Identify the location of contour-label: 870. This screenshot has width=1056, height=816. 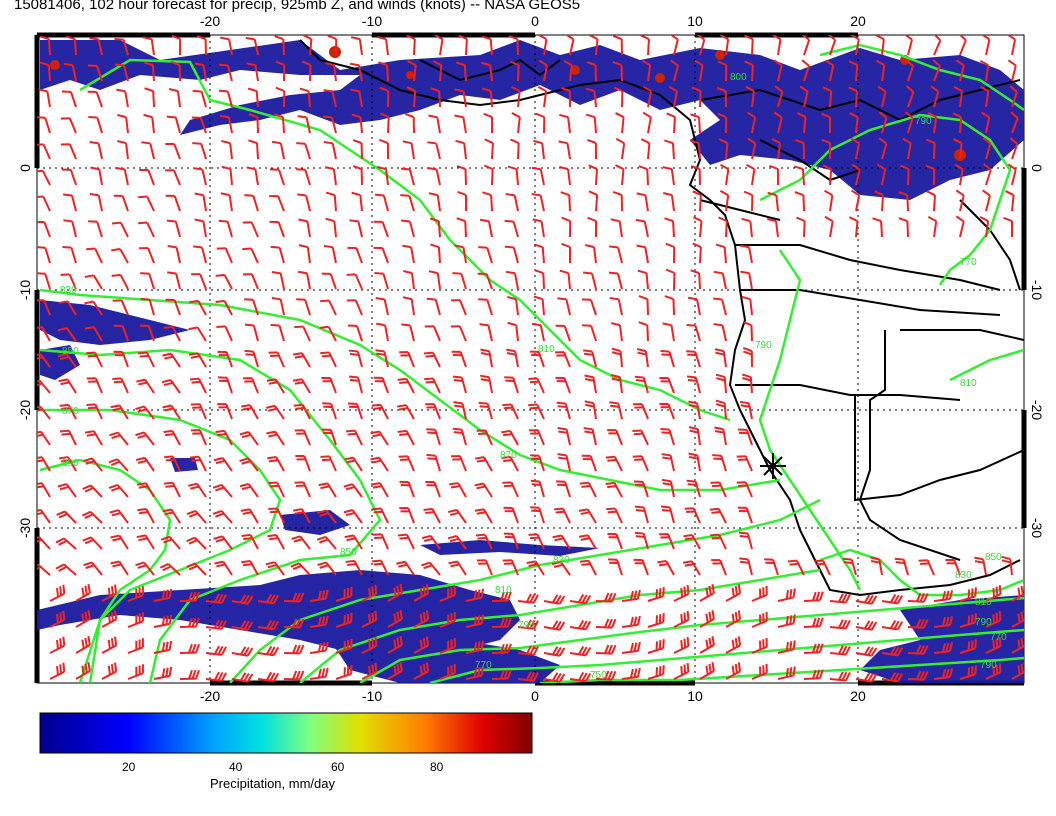
(70, 411).